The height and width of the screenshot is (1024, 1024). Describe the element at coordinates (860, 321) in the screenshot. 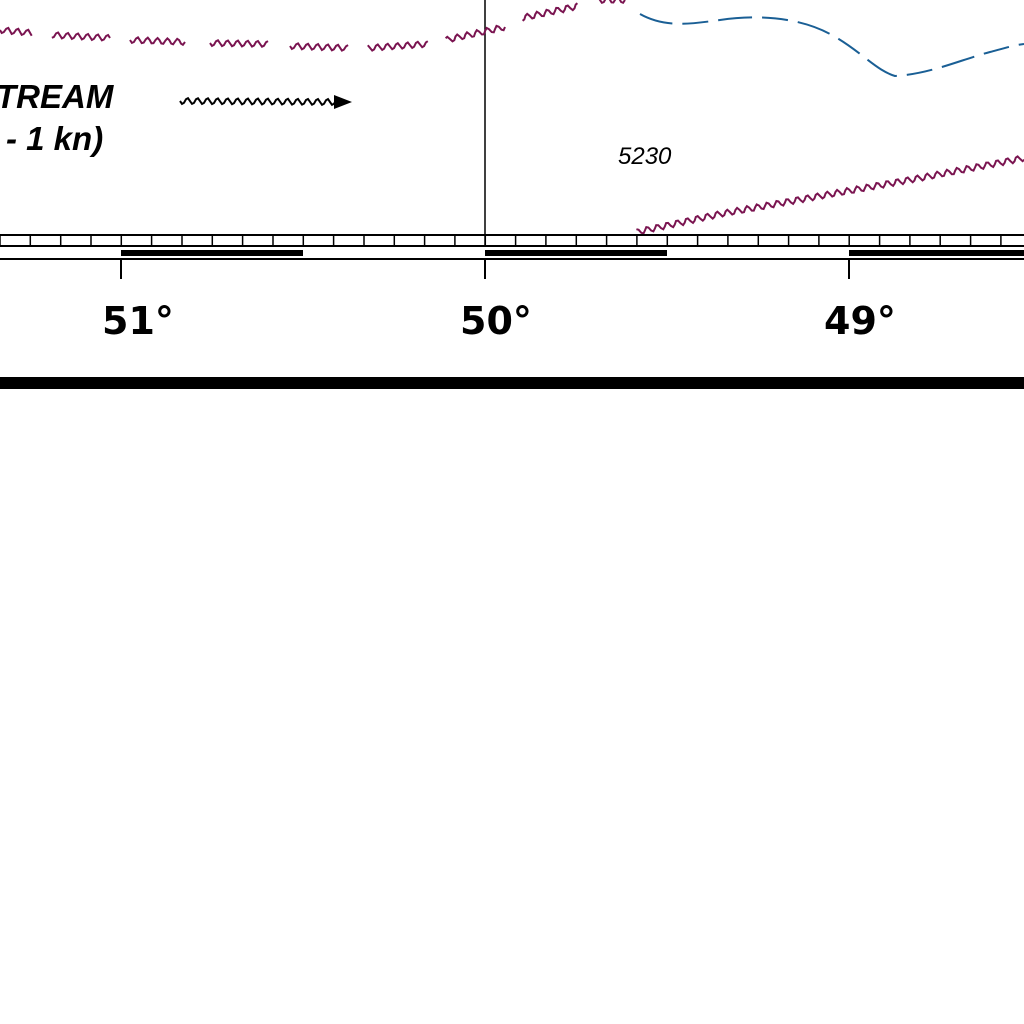

I see `longitude-label-49: 49°` at that location.